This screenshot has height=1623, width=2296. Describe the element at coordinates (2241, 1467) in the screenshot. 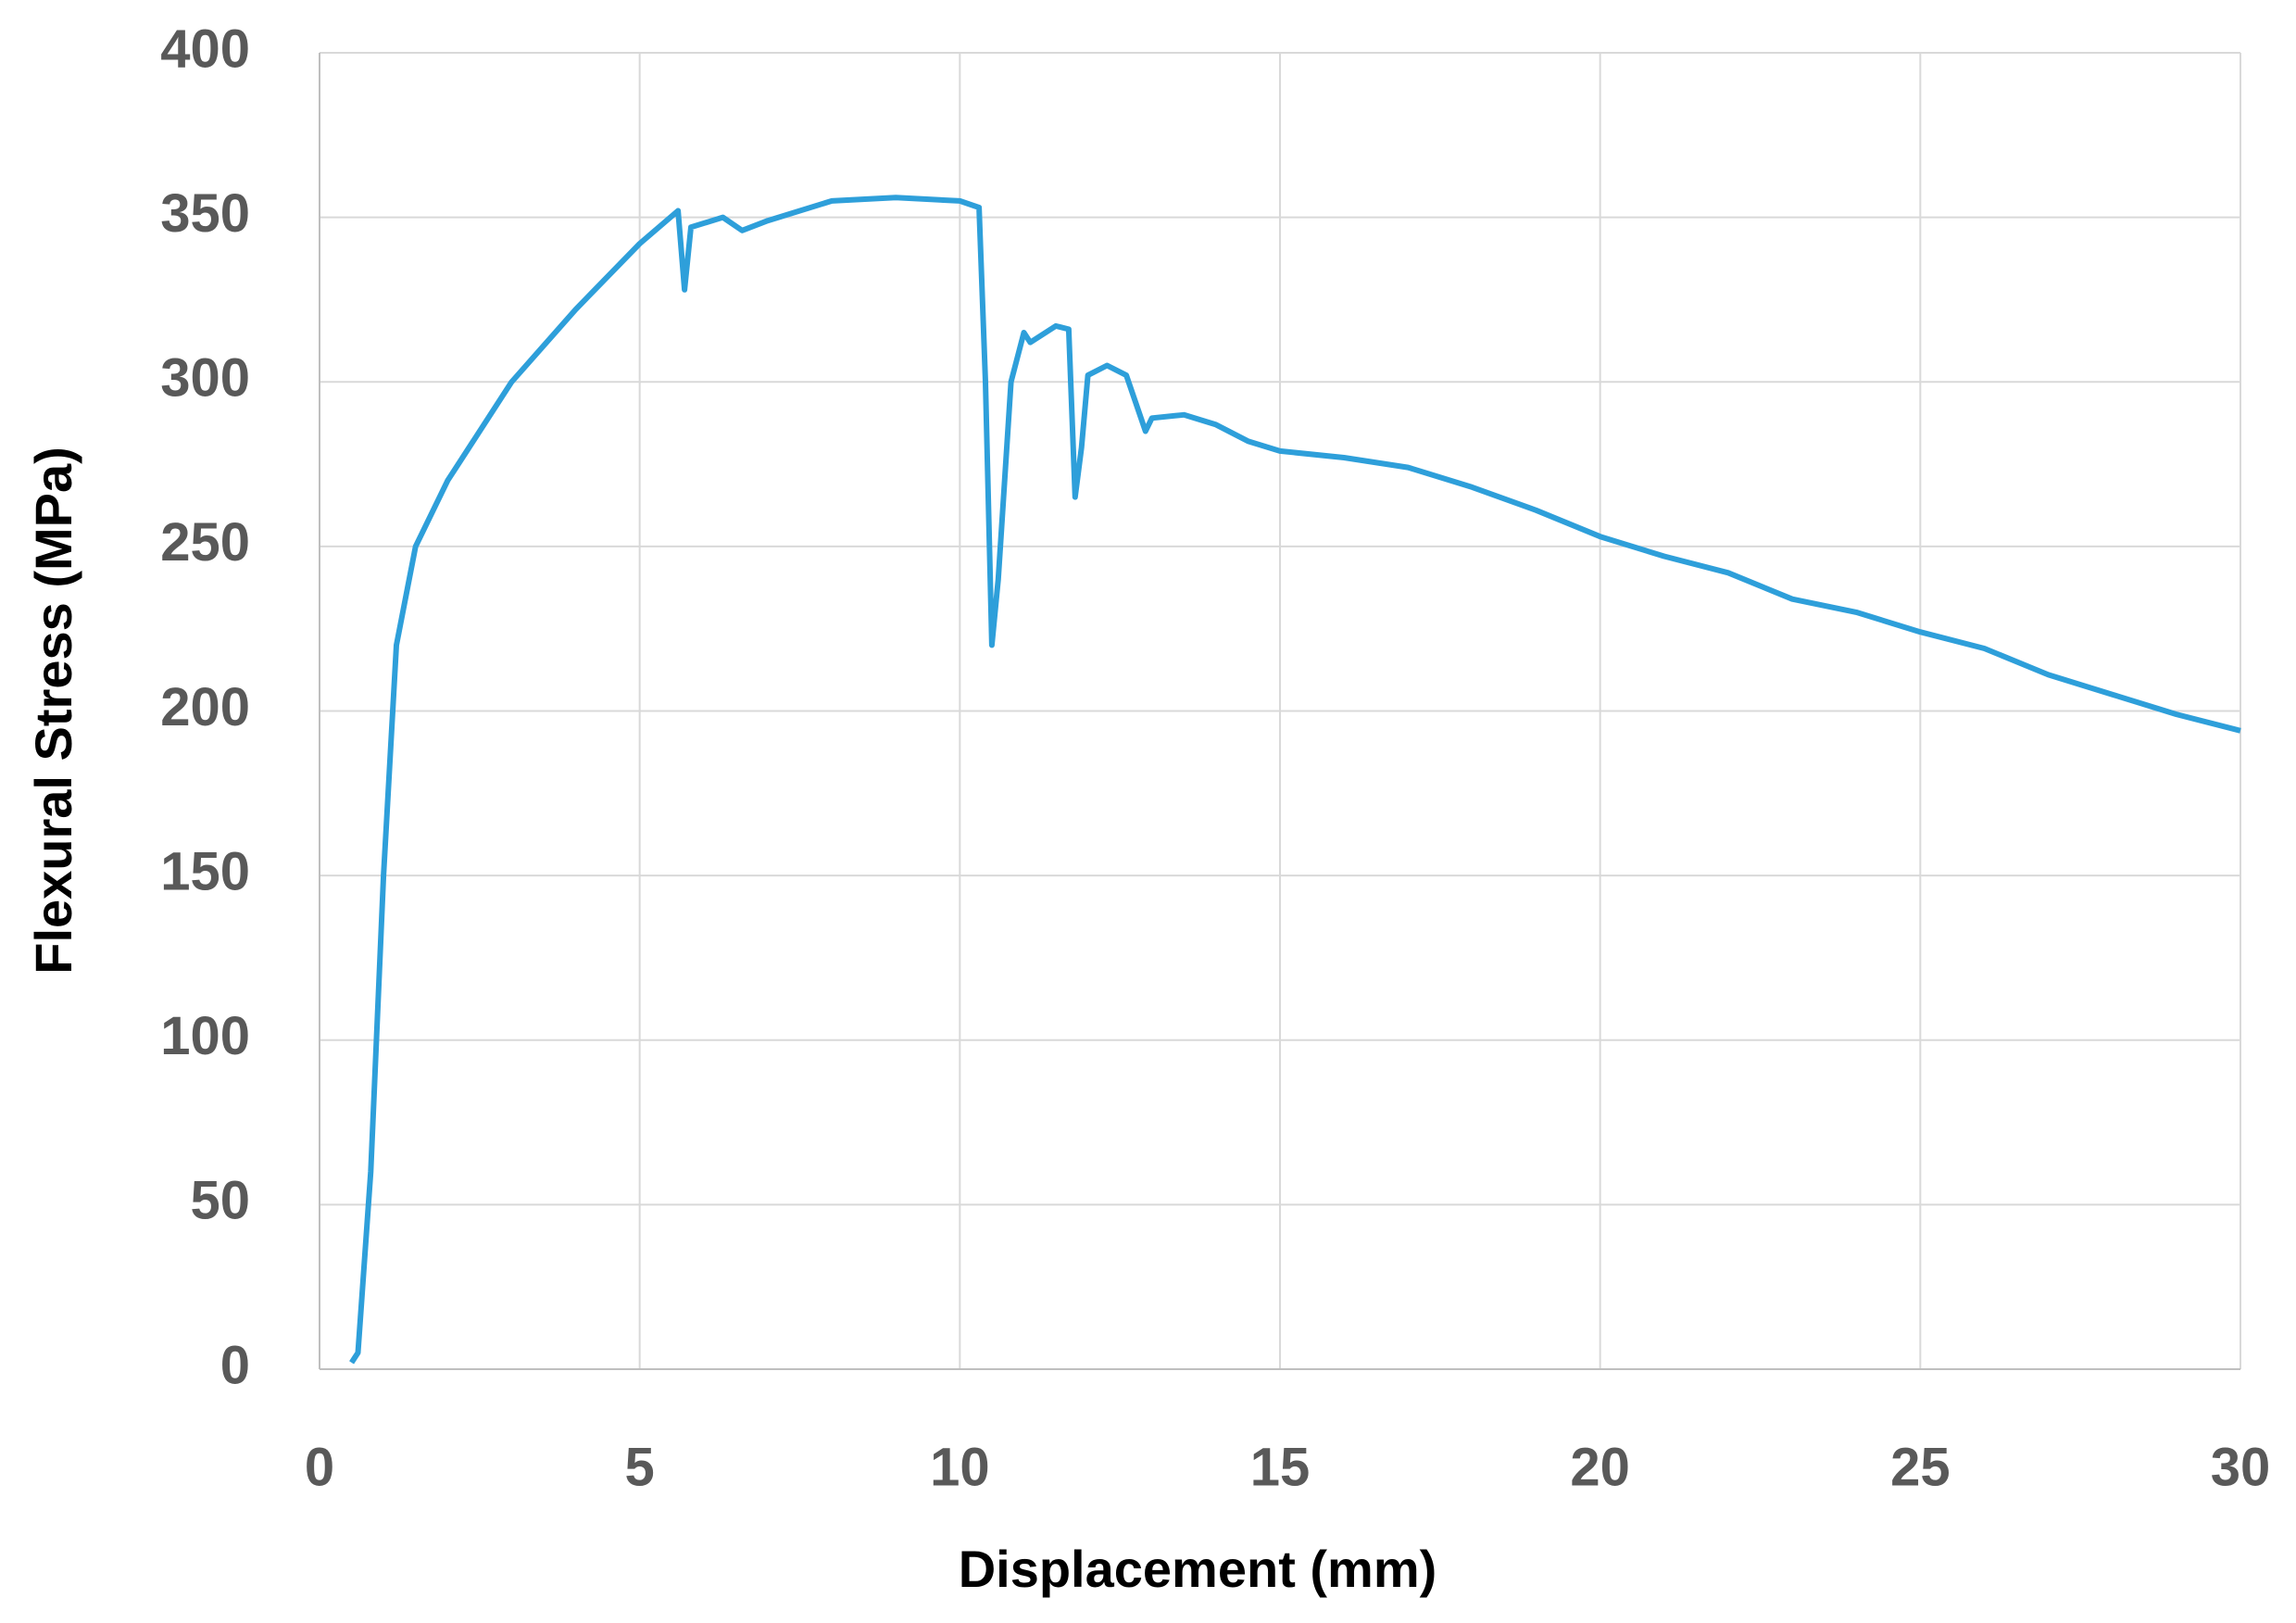

I see `x-tick-label: 30` at that location.